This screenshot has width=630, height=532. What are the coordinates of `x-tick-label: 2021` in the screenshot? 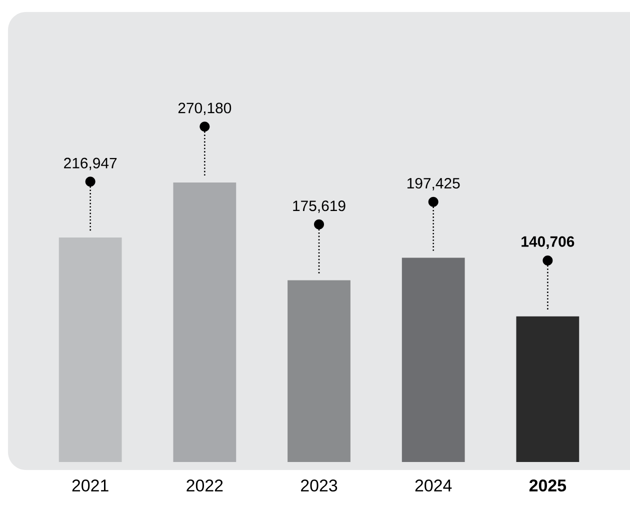 It's located at (90, 486).